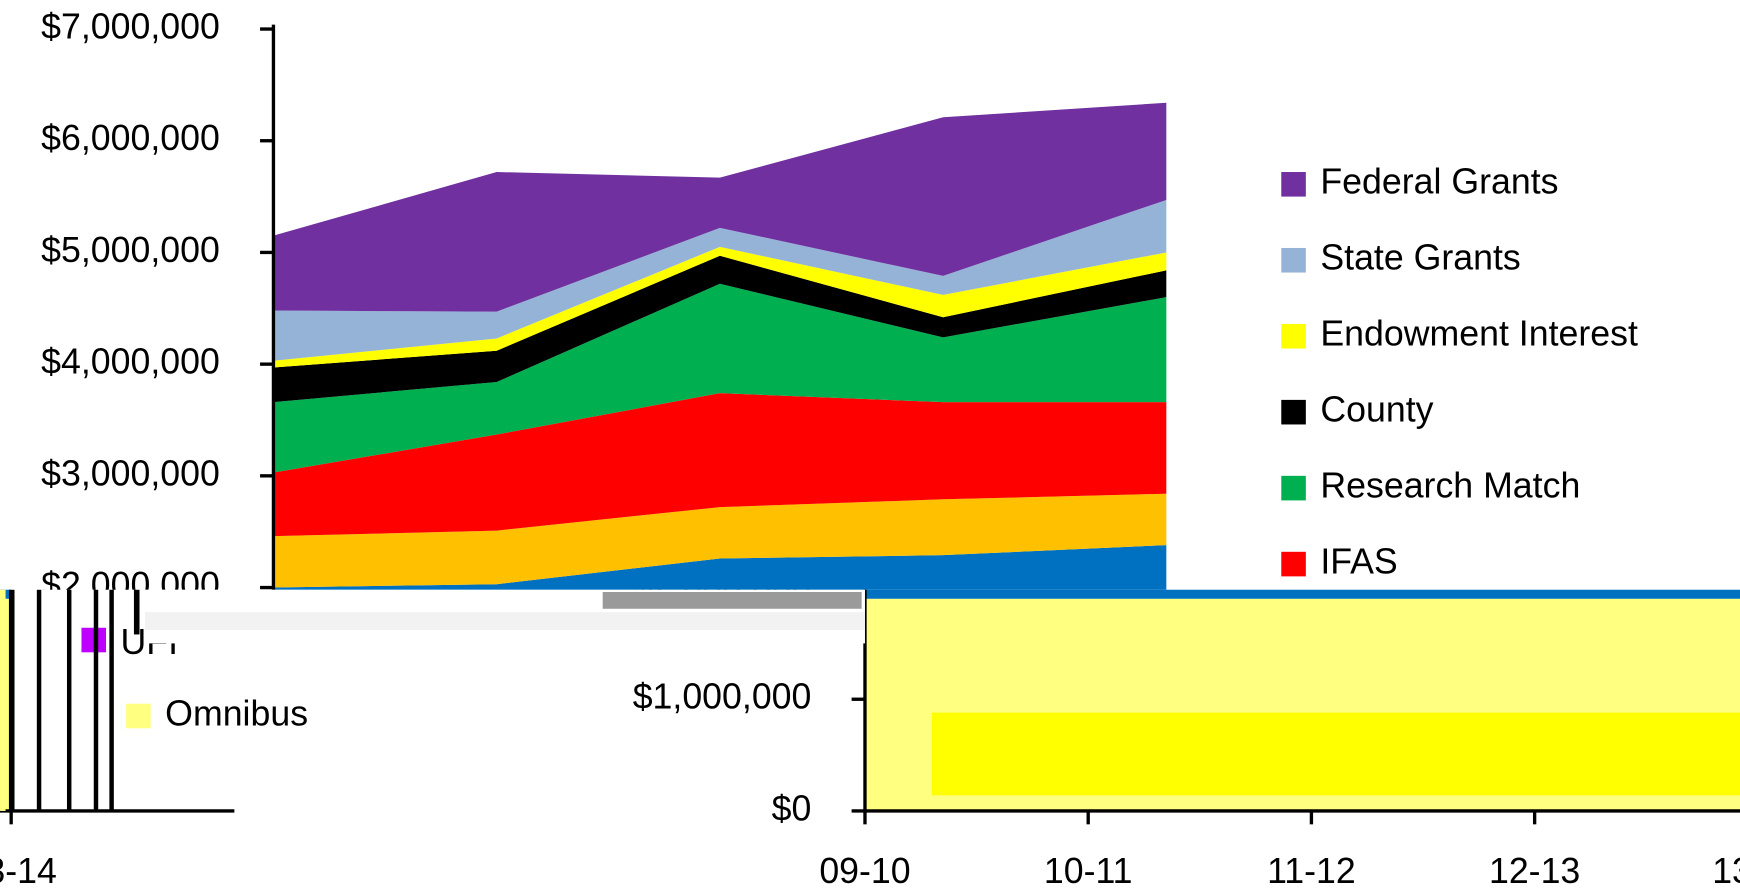 The width and height of the screenshot is (1740, 888). Describe the element at coordinates (130, 585) in the screenshot. I see `y-tick-label: $2,000,000` at that location.